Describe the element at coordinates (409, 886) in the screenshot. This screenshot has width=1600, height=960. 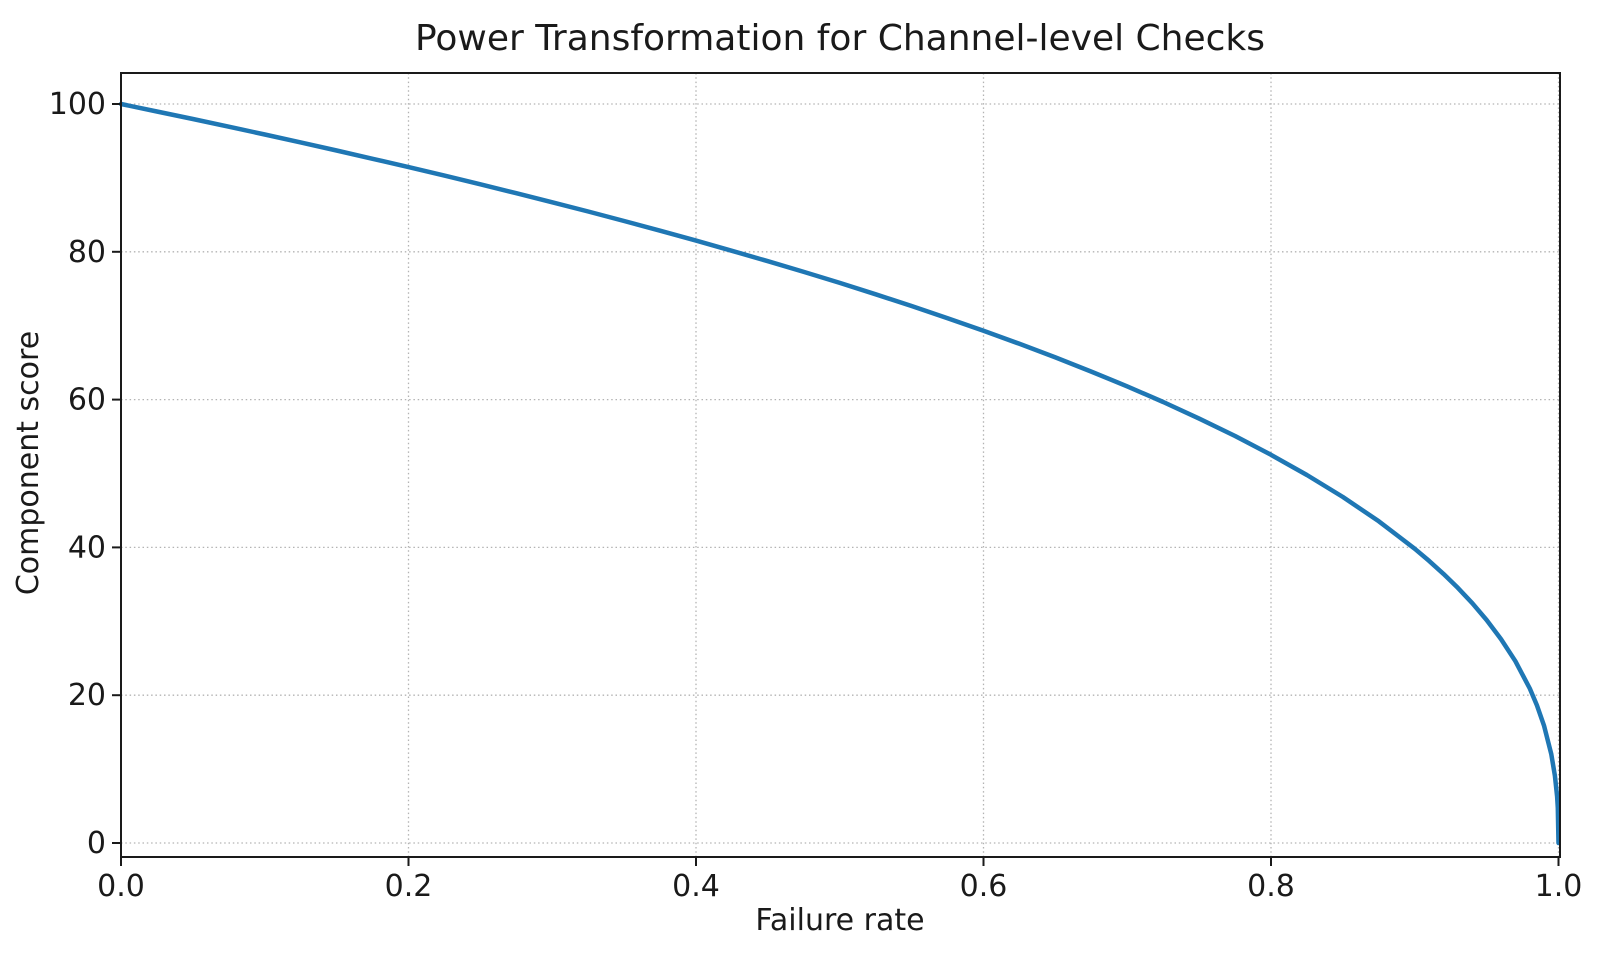
I see `x-tick-label: 0.2` at that location.